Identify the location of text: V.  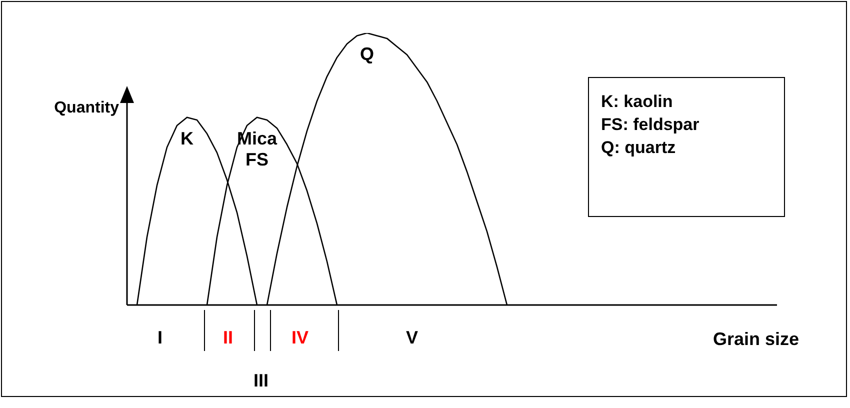
(412, 338).